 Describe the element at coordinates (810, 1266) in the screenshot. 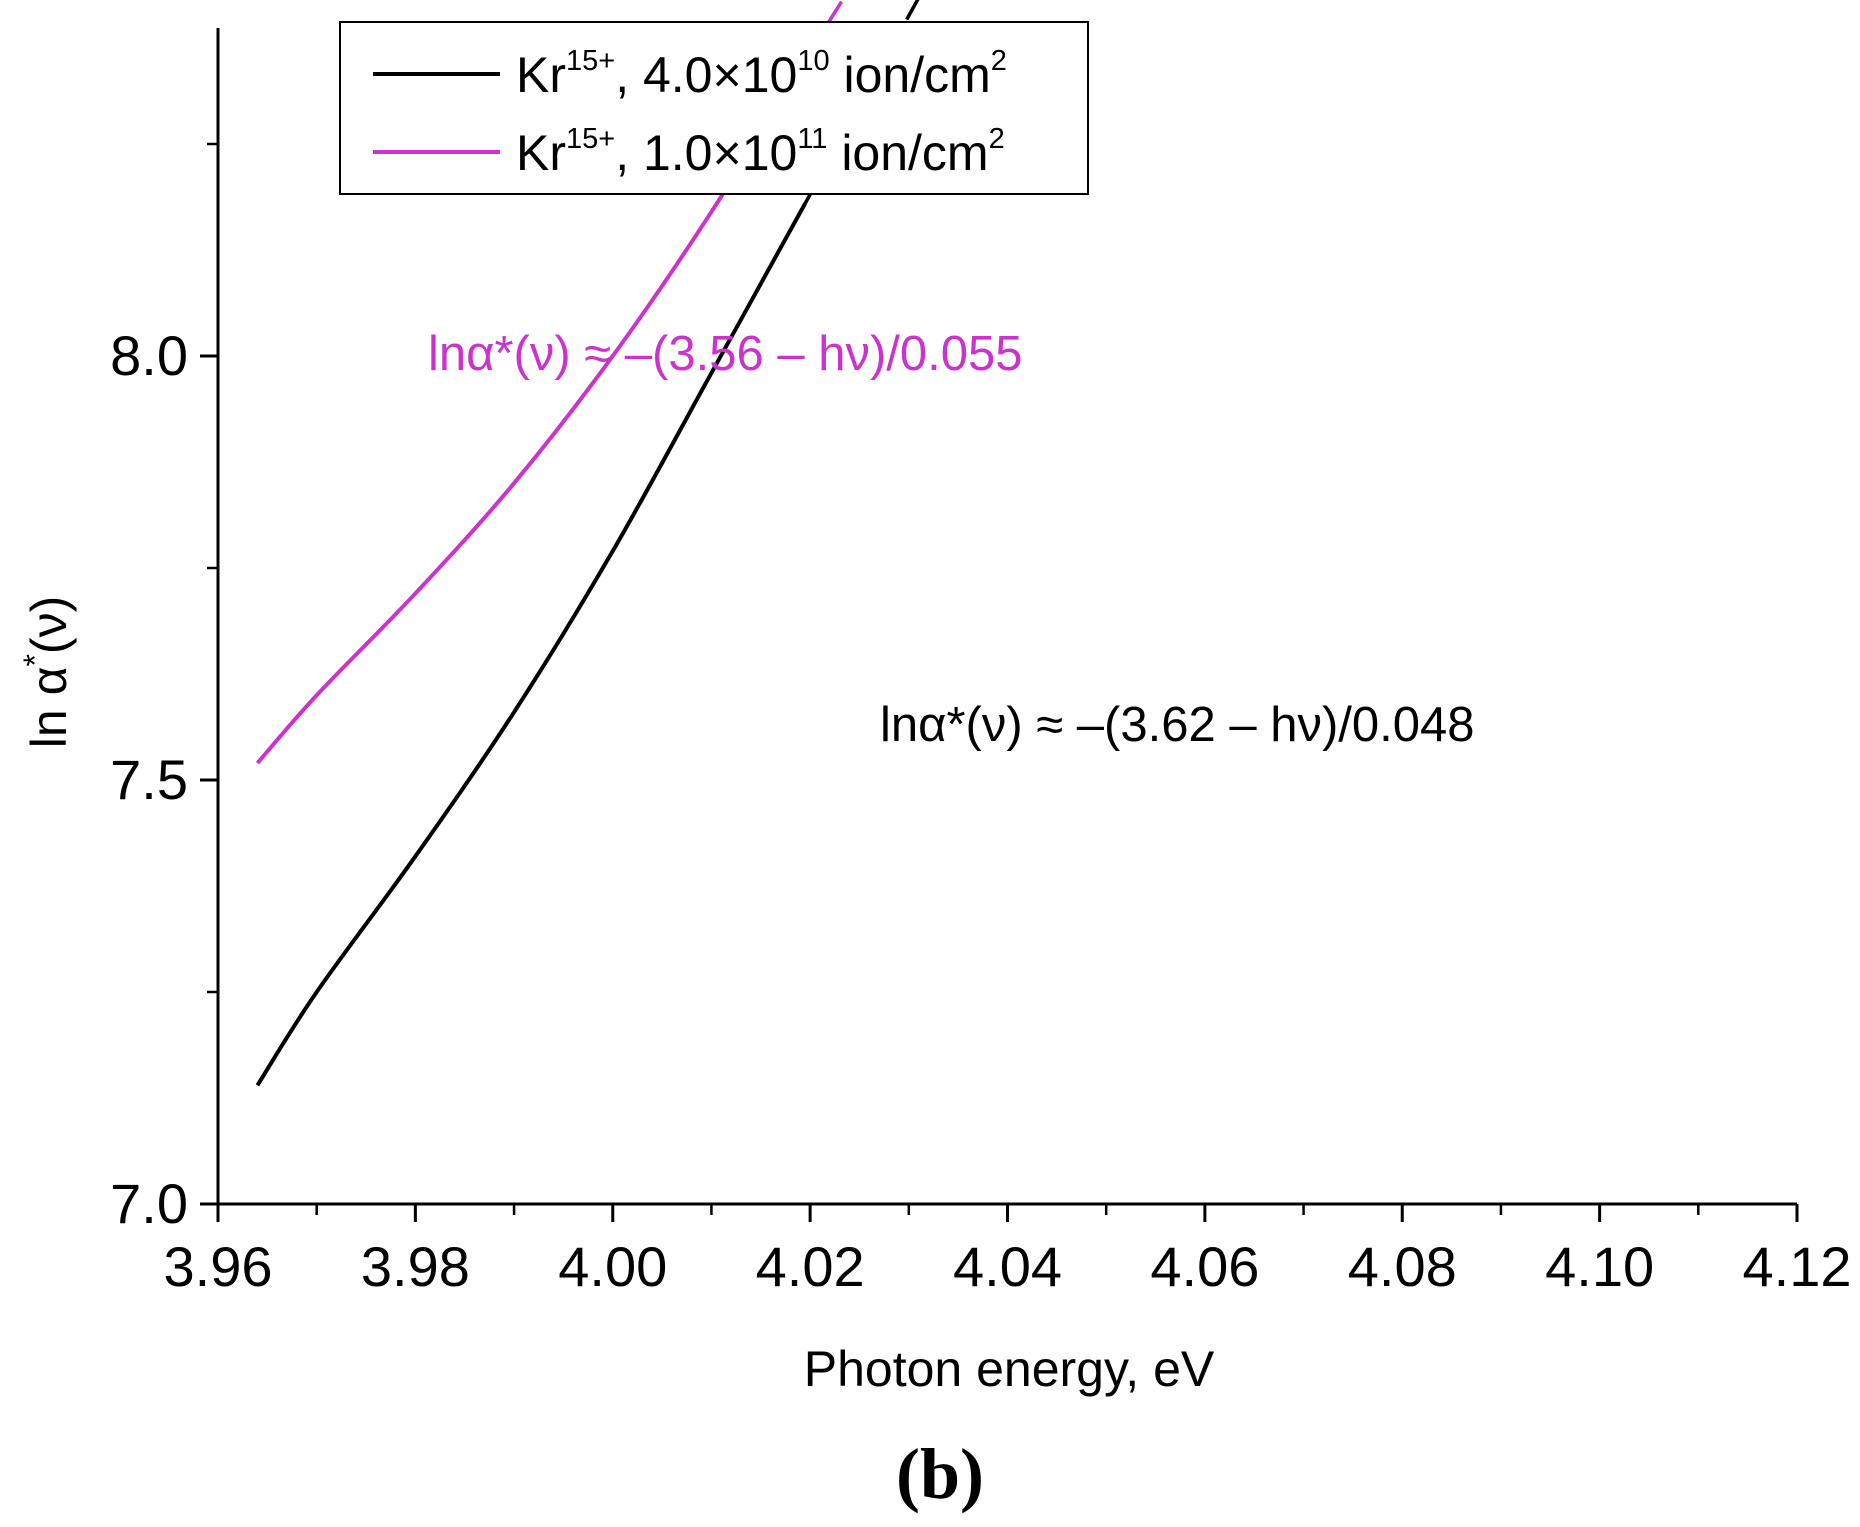

I see `x-tick-label: 4.02` at that location.